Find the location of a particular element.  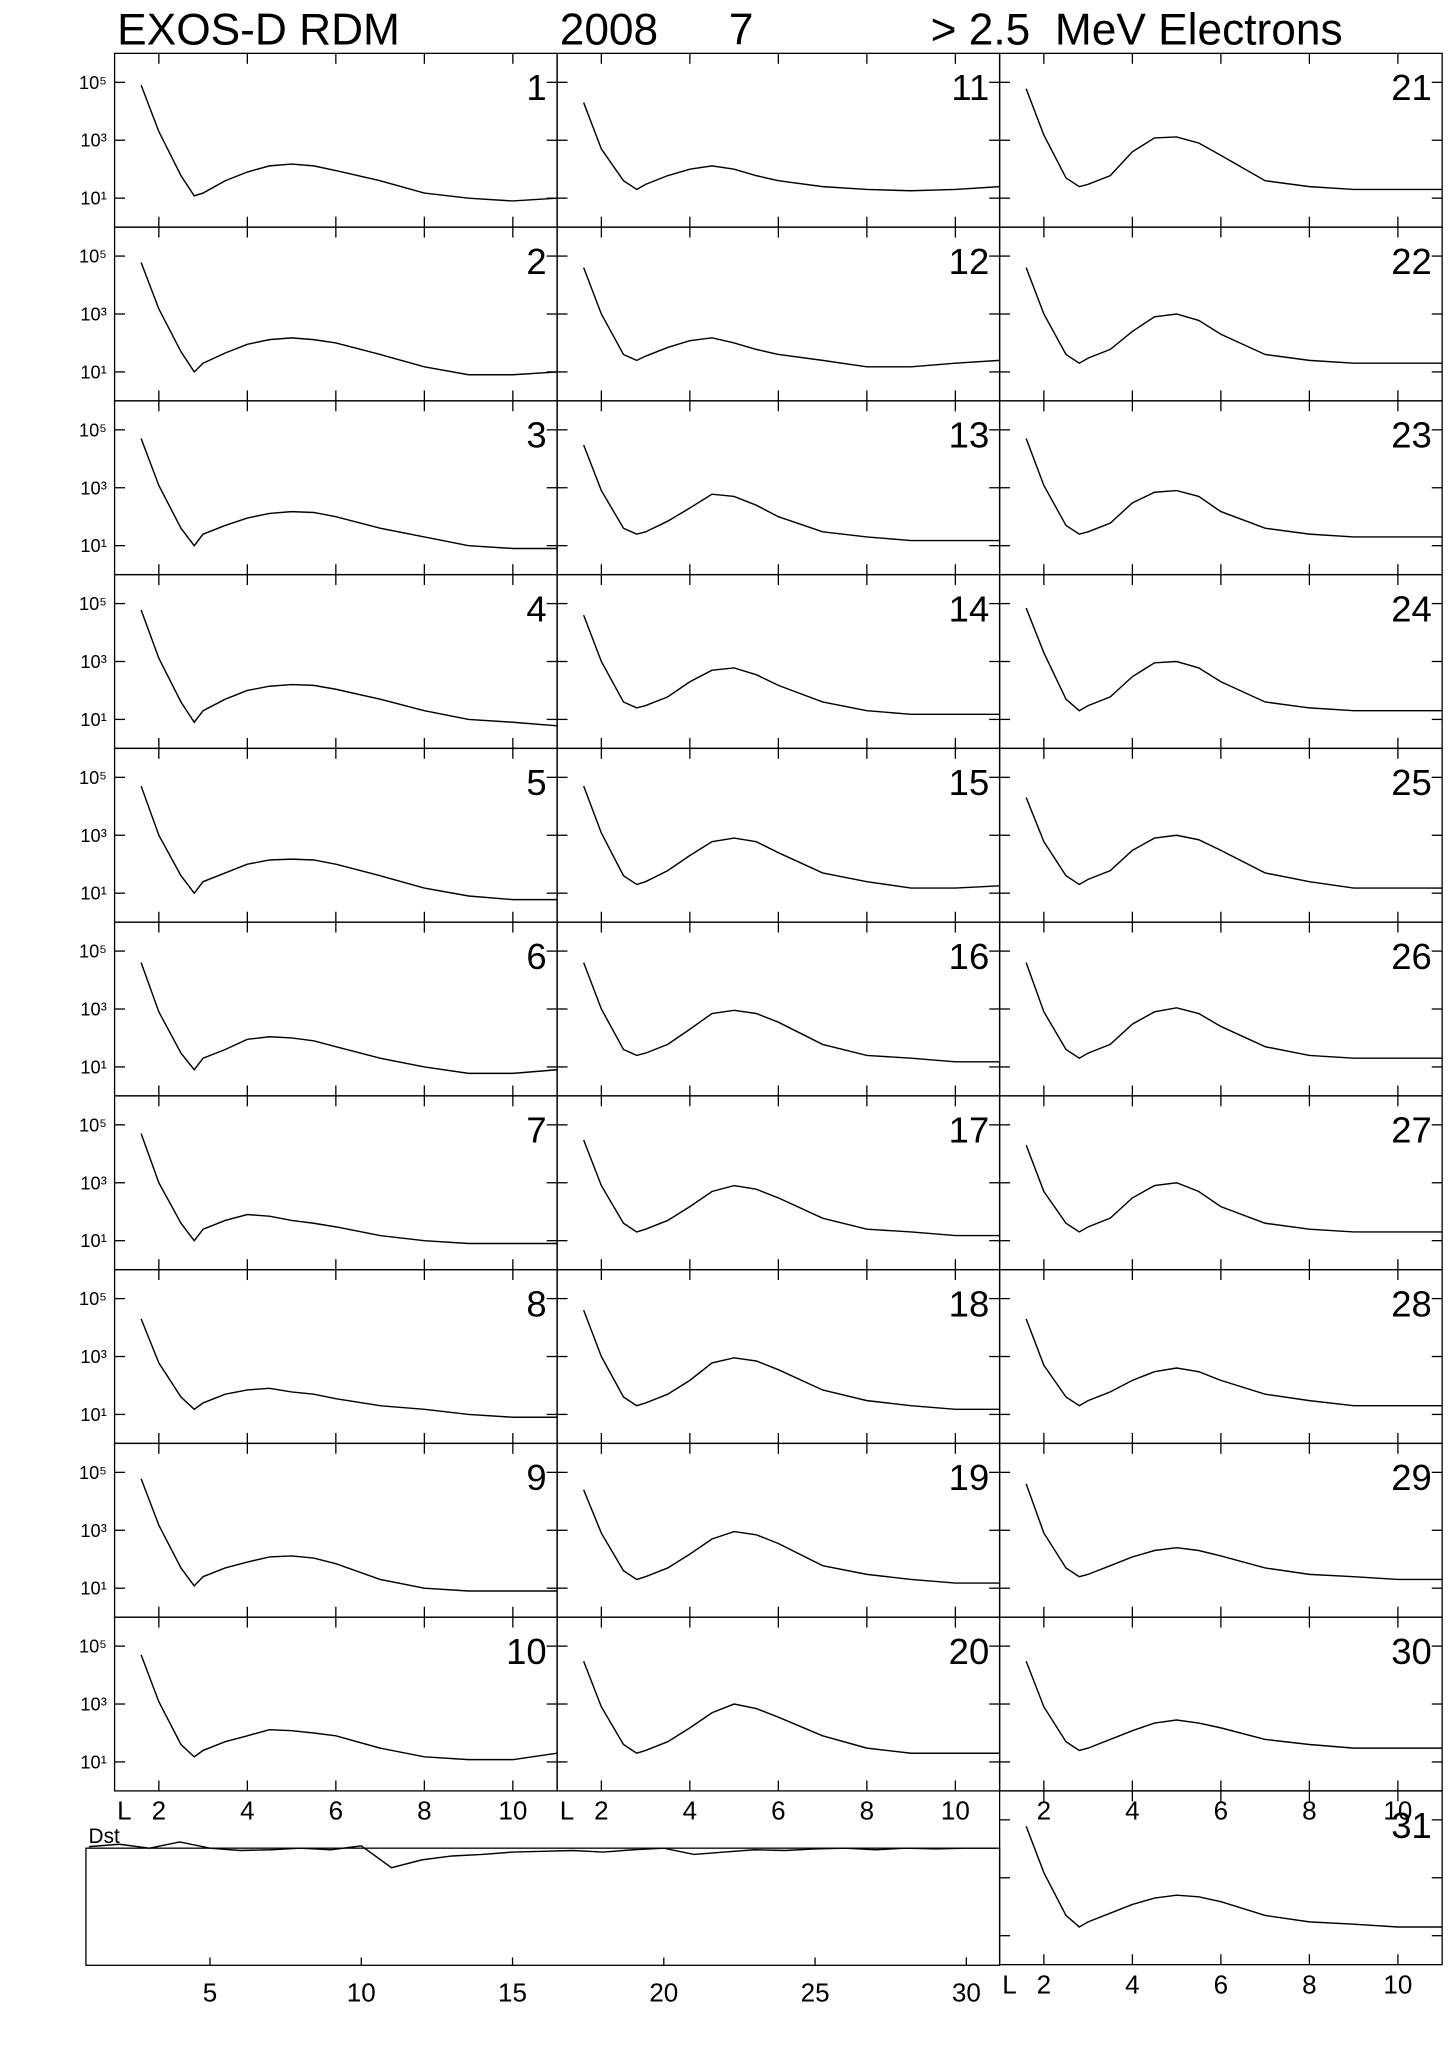

y-axis-label: Dst is located at coordinates (104, 1836).